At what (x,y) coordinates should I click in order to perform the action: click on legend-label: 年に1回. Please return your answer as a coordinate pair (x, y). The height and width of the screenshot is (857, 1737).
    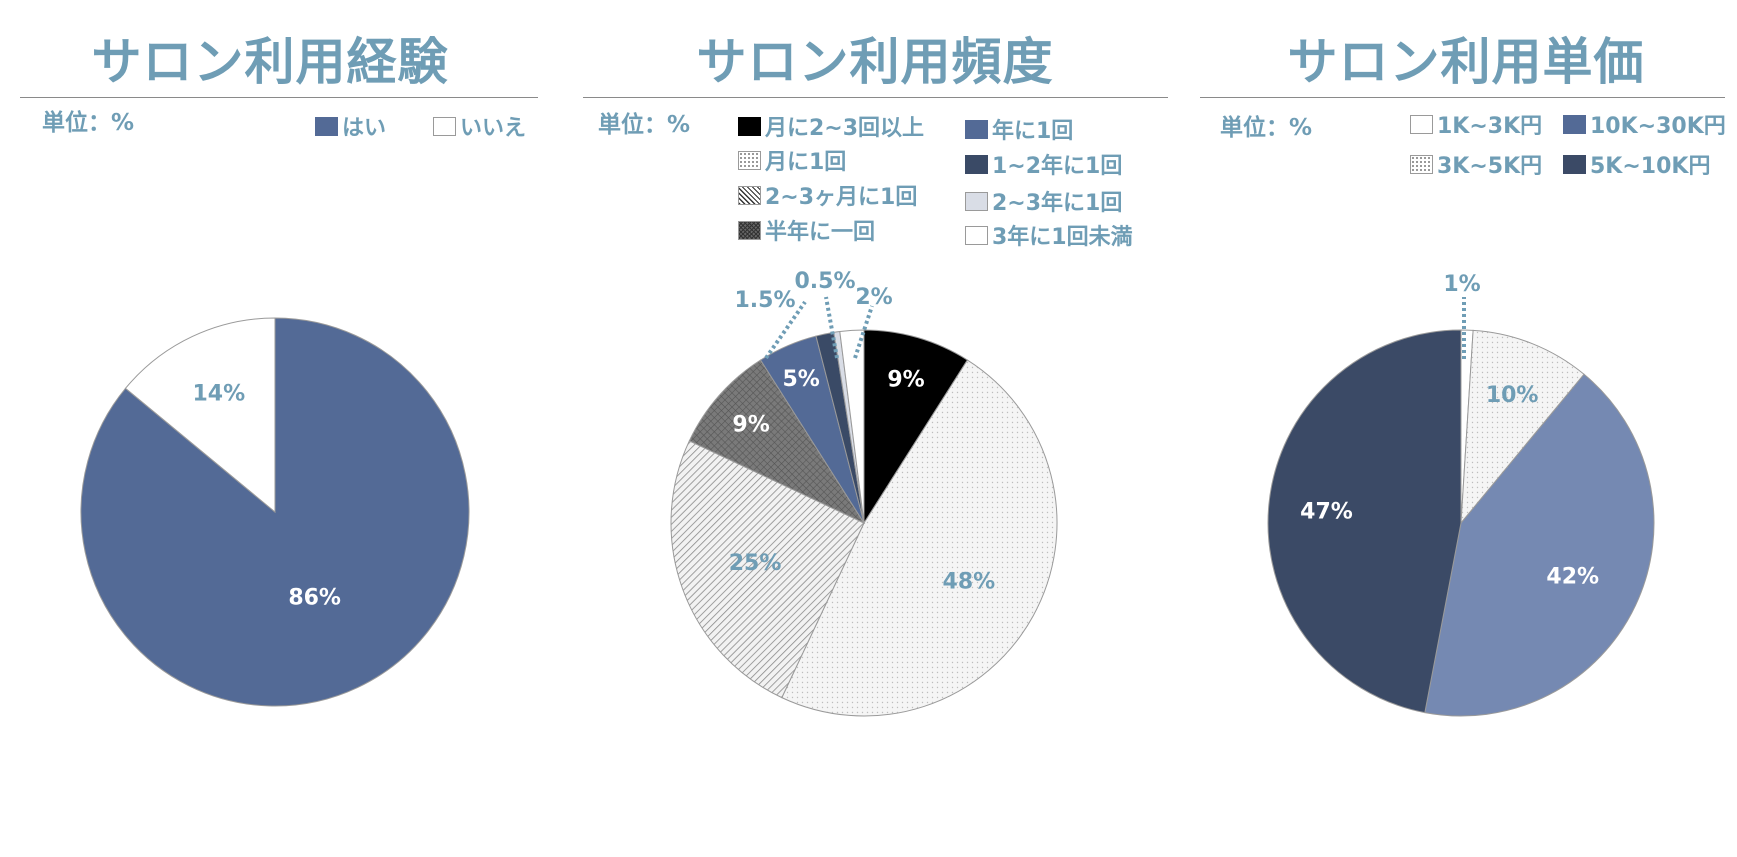
    Looking at the image, I should click on (1033, 131).